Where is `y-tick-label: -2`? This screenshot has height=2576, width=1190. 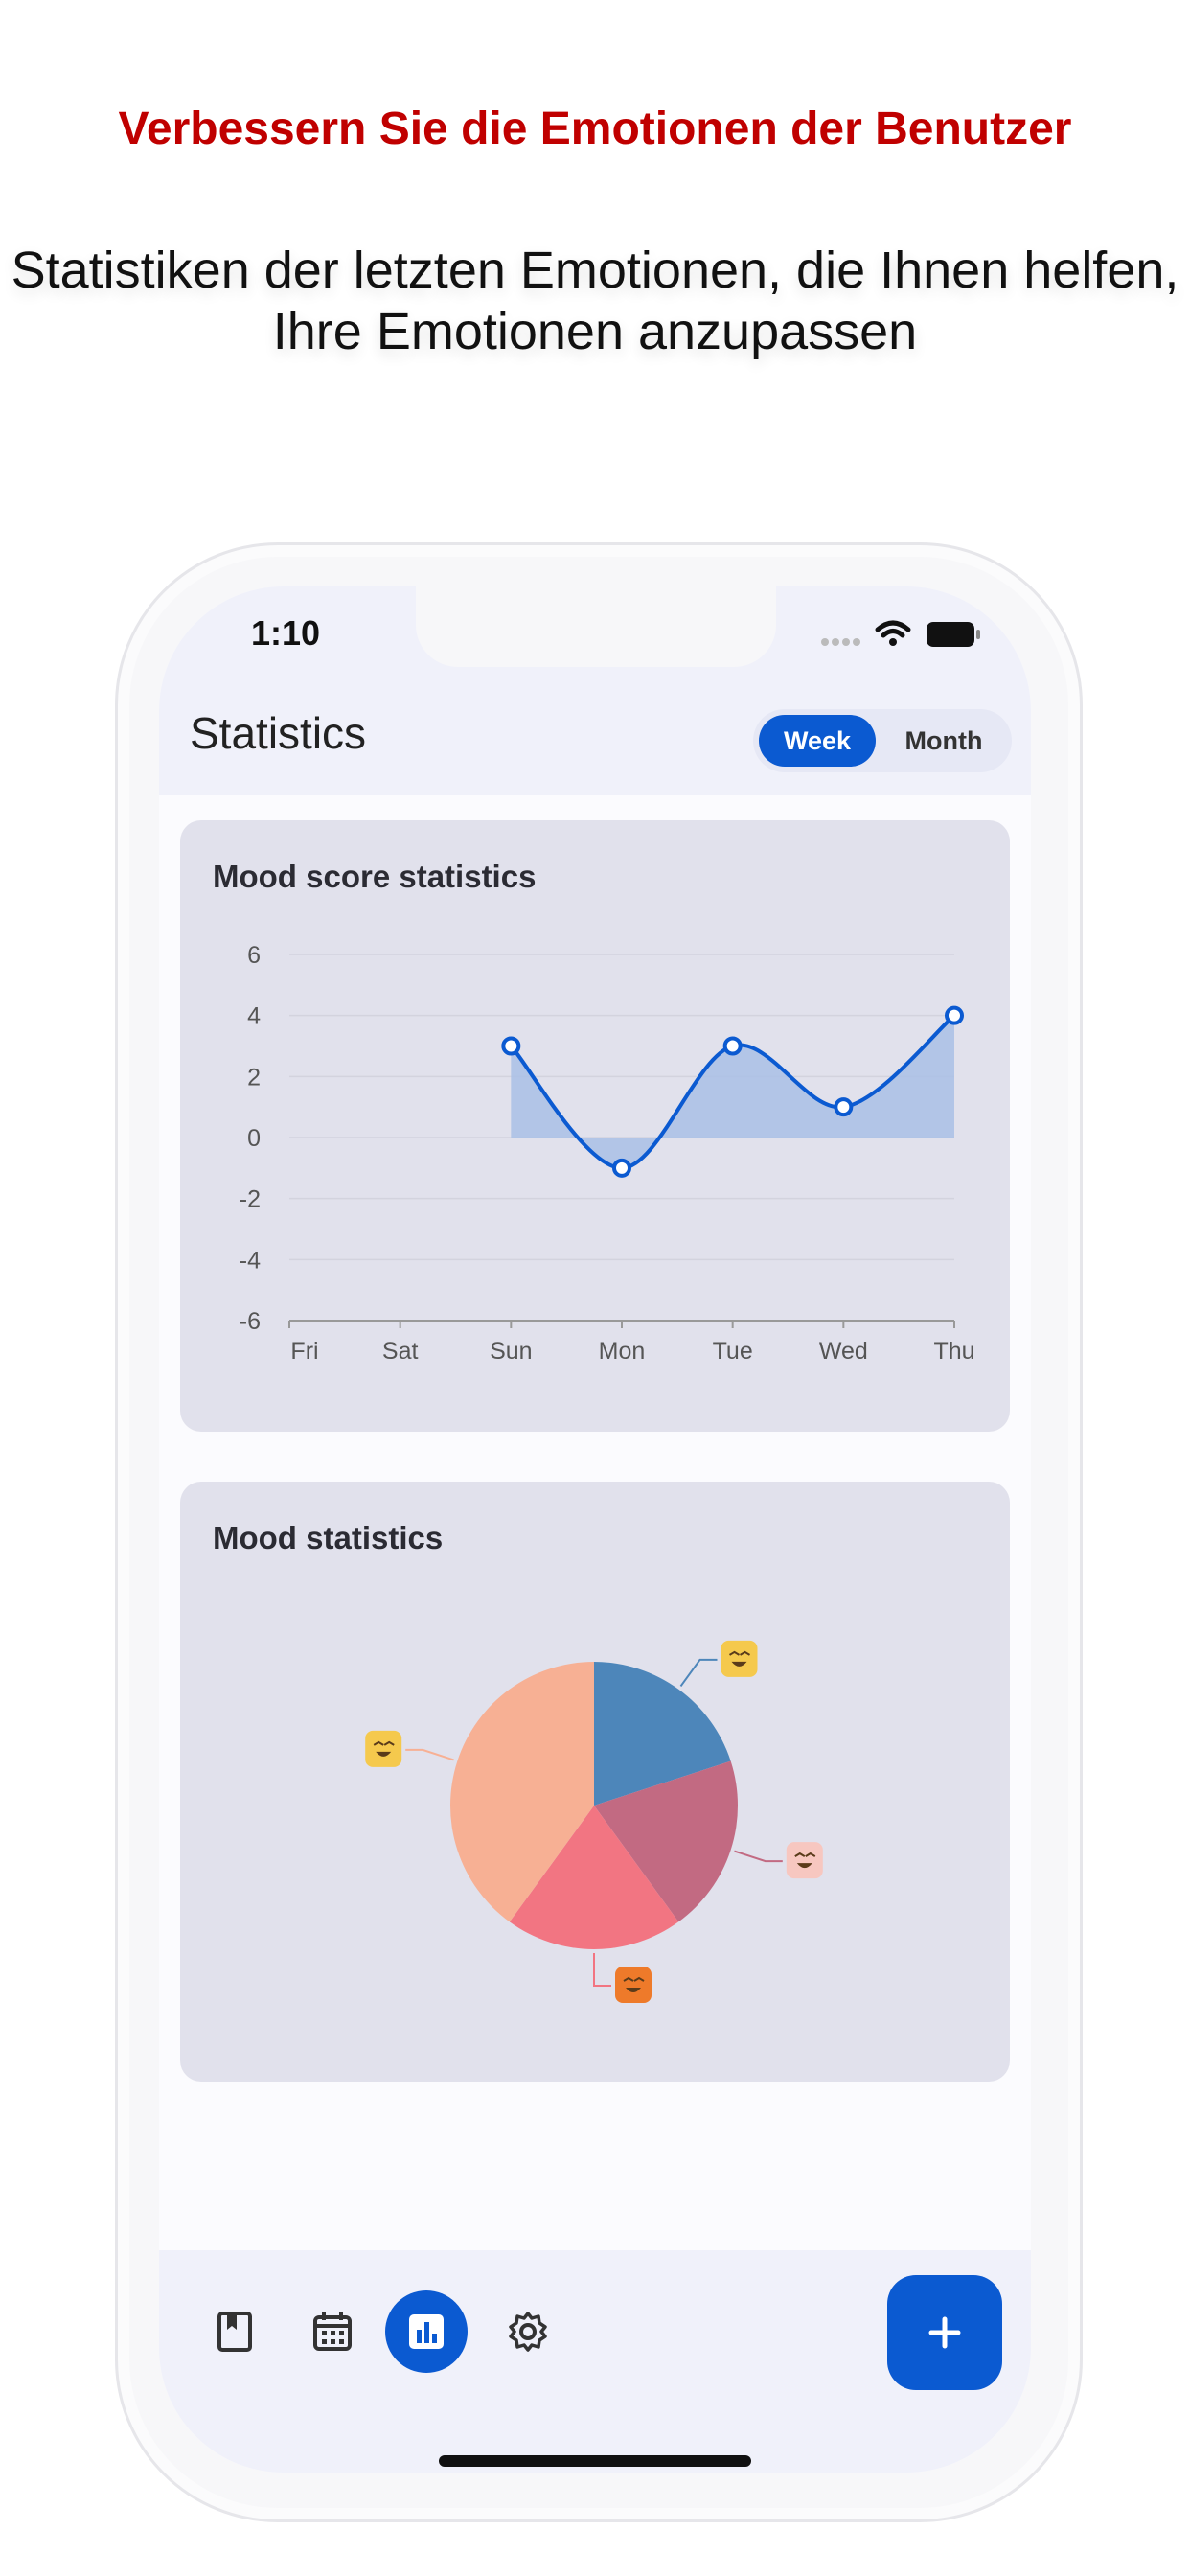
y-tick-label: -2 is located at coordinates (250, 1199).